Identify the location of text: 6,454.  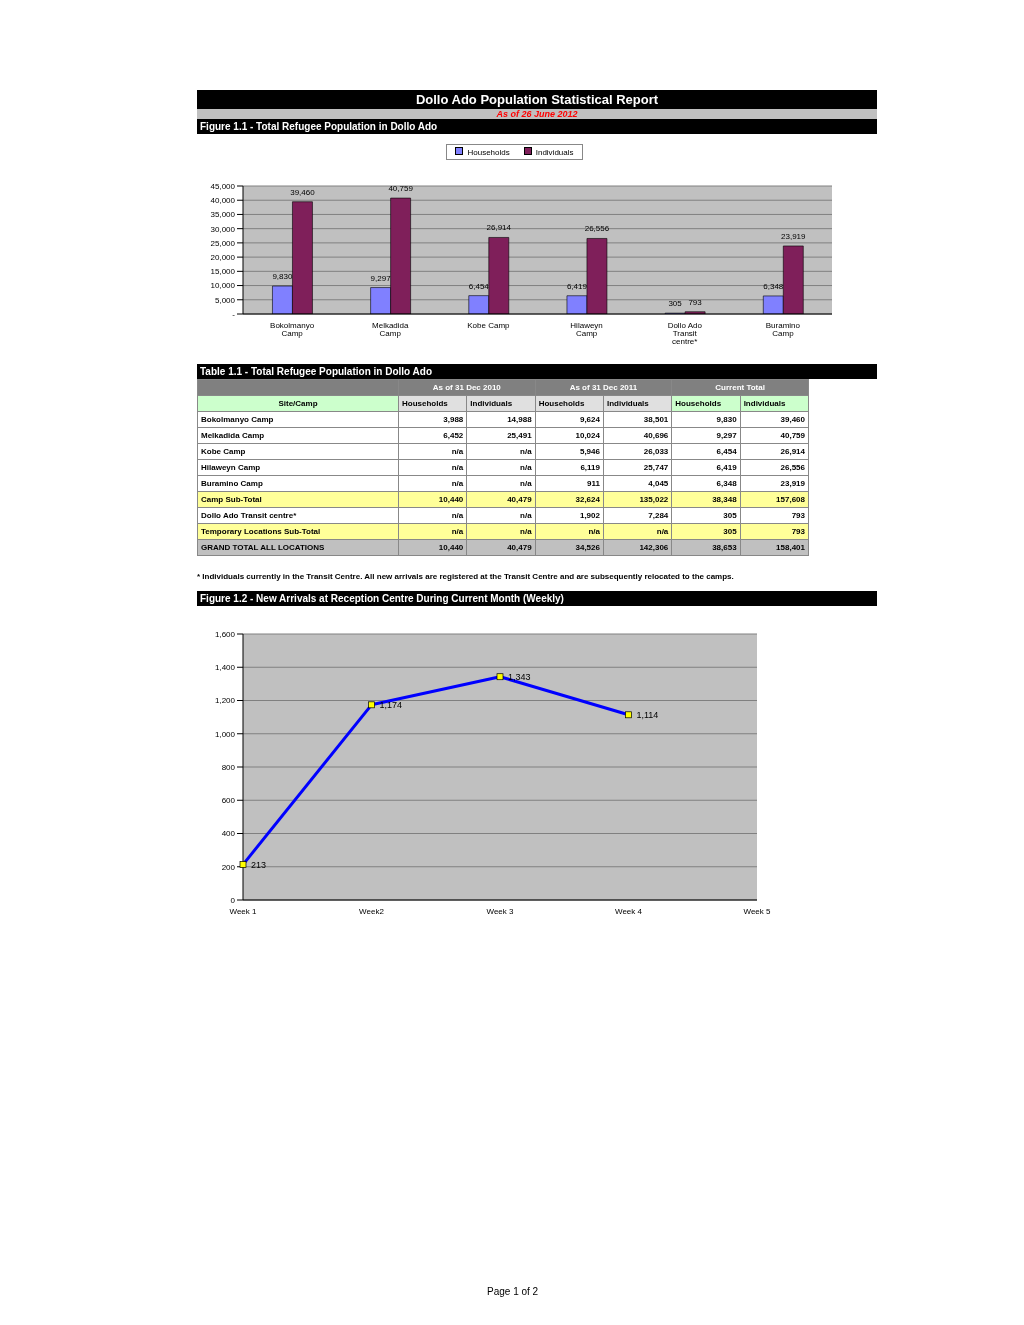
(726, 451).